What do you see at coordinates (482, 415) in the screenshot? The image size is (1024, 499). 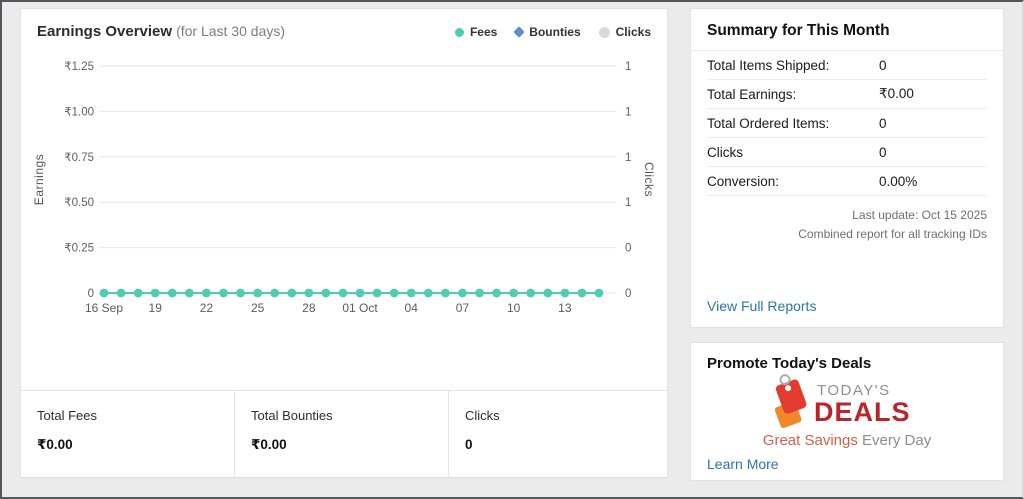 I see `clicks-label: Clicks` at bounding box center [482, 415].